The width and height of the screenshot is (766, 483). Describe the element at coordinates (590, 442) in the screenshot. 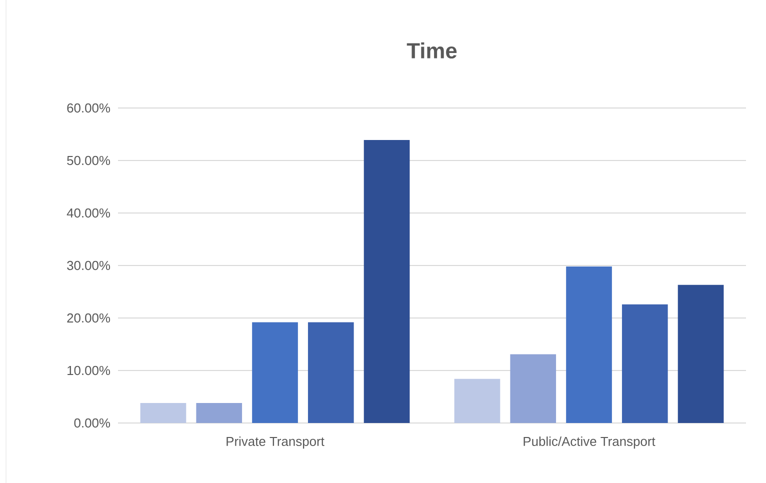

I see `x-tick-label: Public/Active Transport` at that location.